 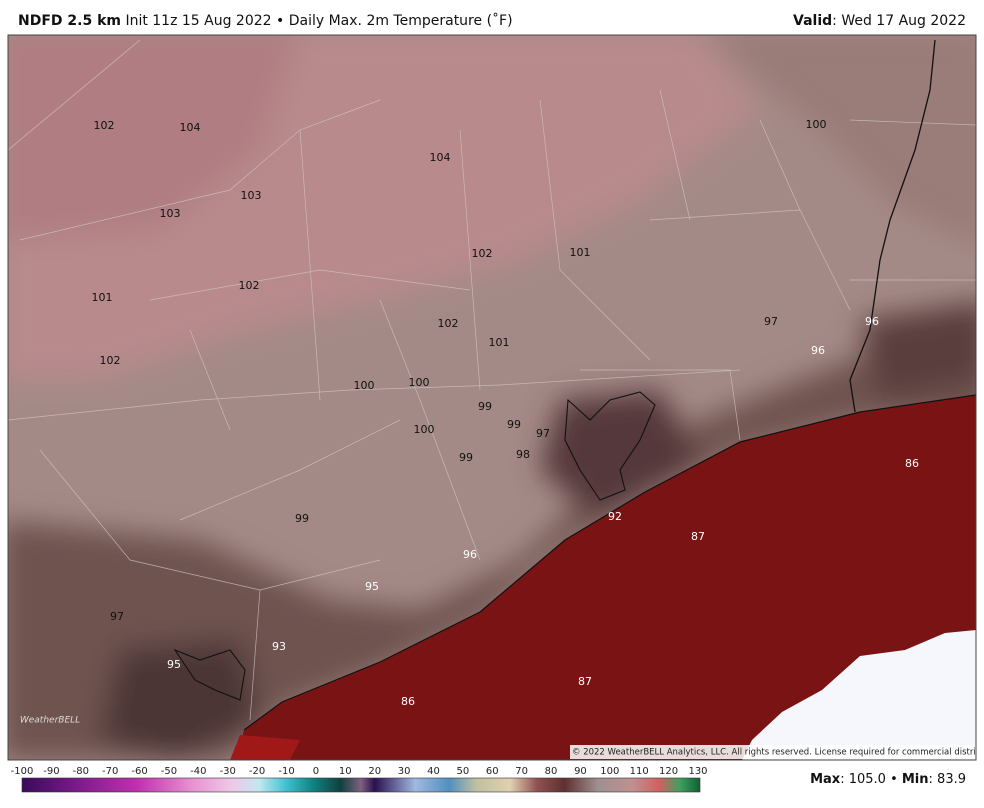 What do you see at coordinates (523, 454) in the screenshot?
I see `temp-label: 98` at bounding box center [523, 454].